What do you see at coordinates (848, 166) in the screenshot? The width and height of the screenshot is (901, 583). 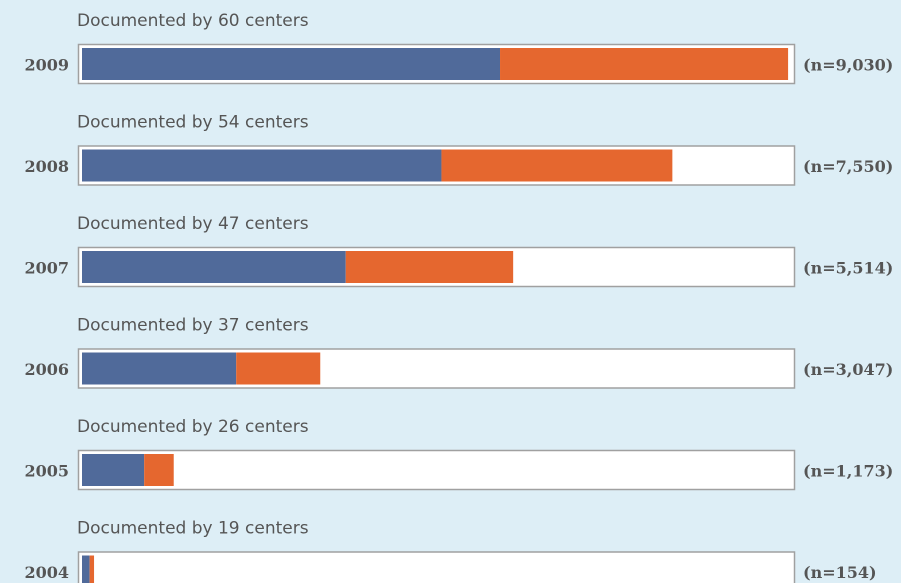 I see `total-label: (n=7,550)` at bounding box center [848, 166].